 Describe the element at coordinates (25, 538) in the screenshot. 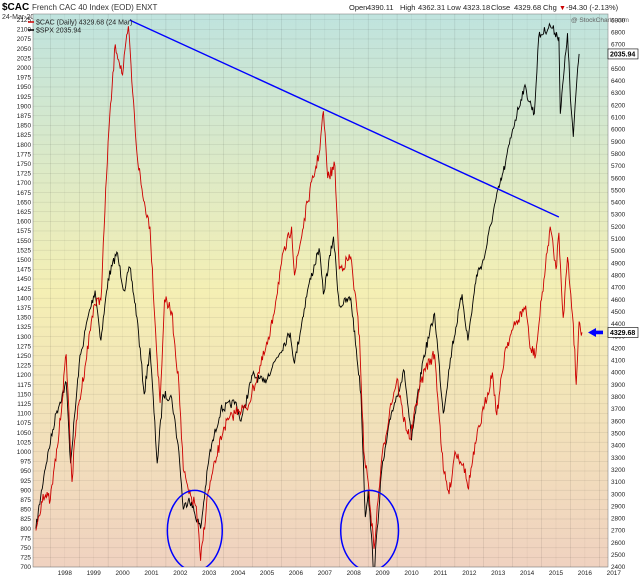

I see `left-tick-label: 775` at that location.